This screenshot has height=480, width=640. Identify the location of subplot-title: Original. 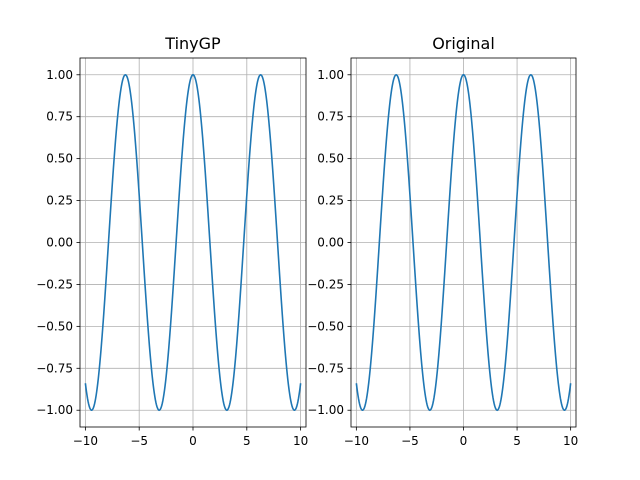
(463, 43).